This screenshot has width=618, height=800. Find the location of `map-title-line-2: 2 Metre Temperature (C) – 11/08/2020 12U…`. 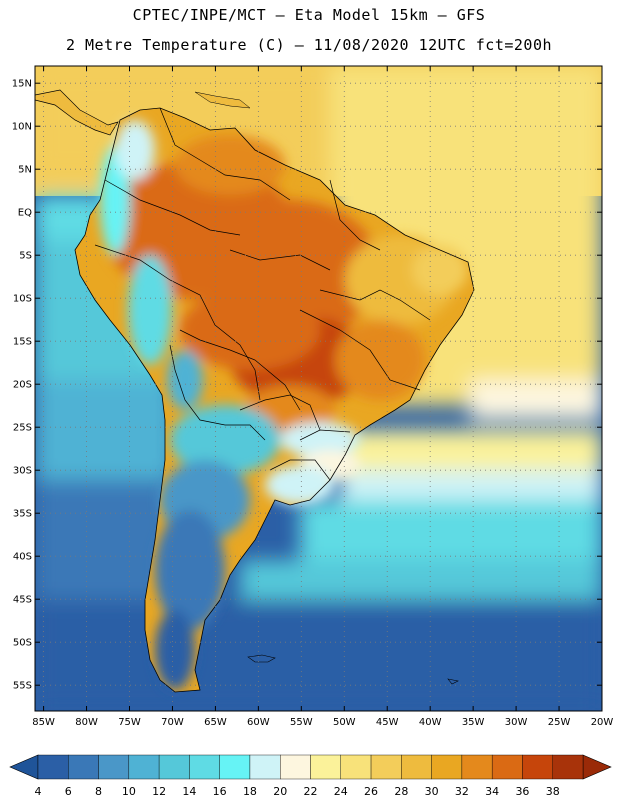

map-title-line-2: 2 Metre Temperature (C) – 11/08/2020 12U… is located at coordinates (309, 45).